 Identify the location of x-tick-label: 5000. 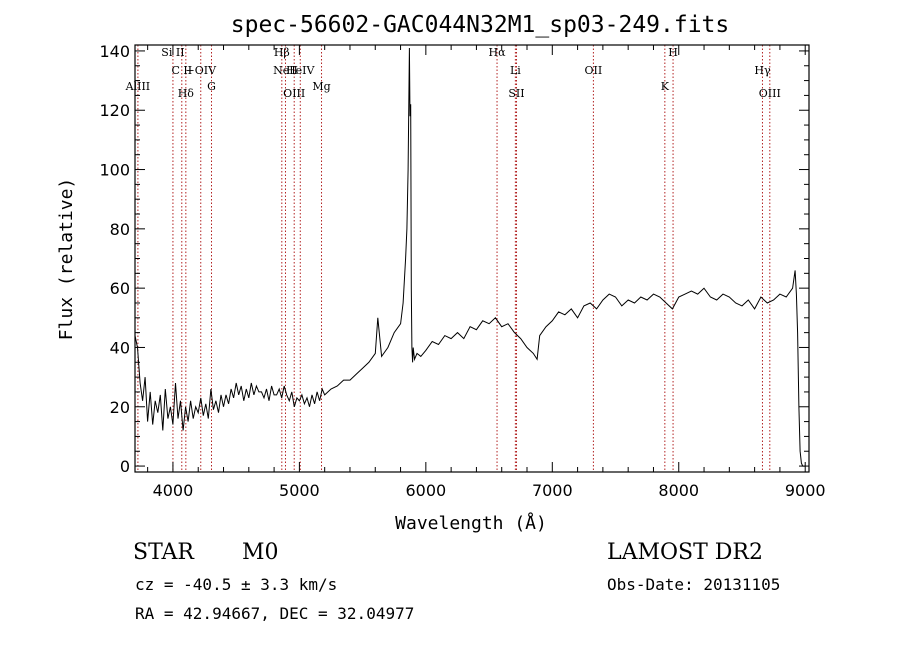
(299, 490).